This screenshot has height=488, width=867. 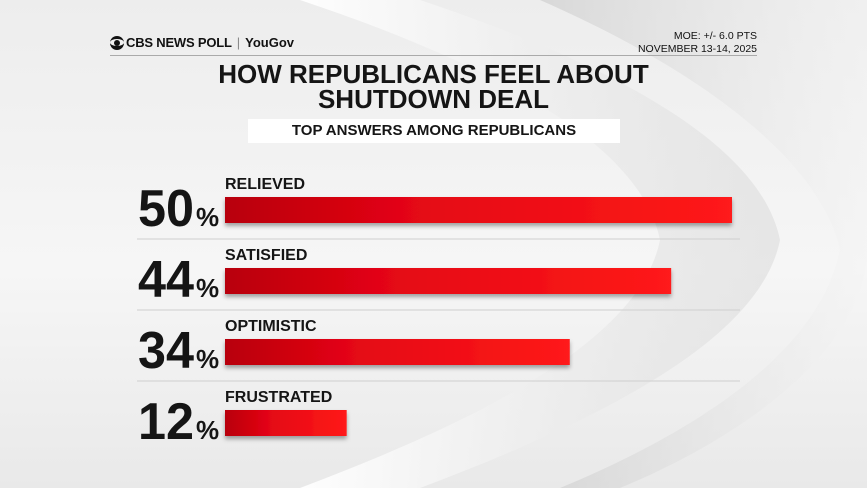 I want to click on brand-cbs-news-poll: CBS NEWS POLL, so click(x=179, y=42).